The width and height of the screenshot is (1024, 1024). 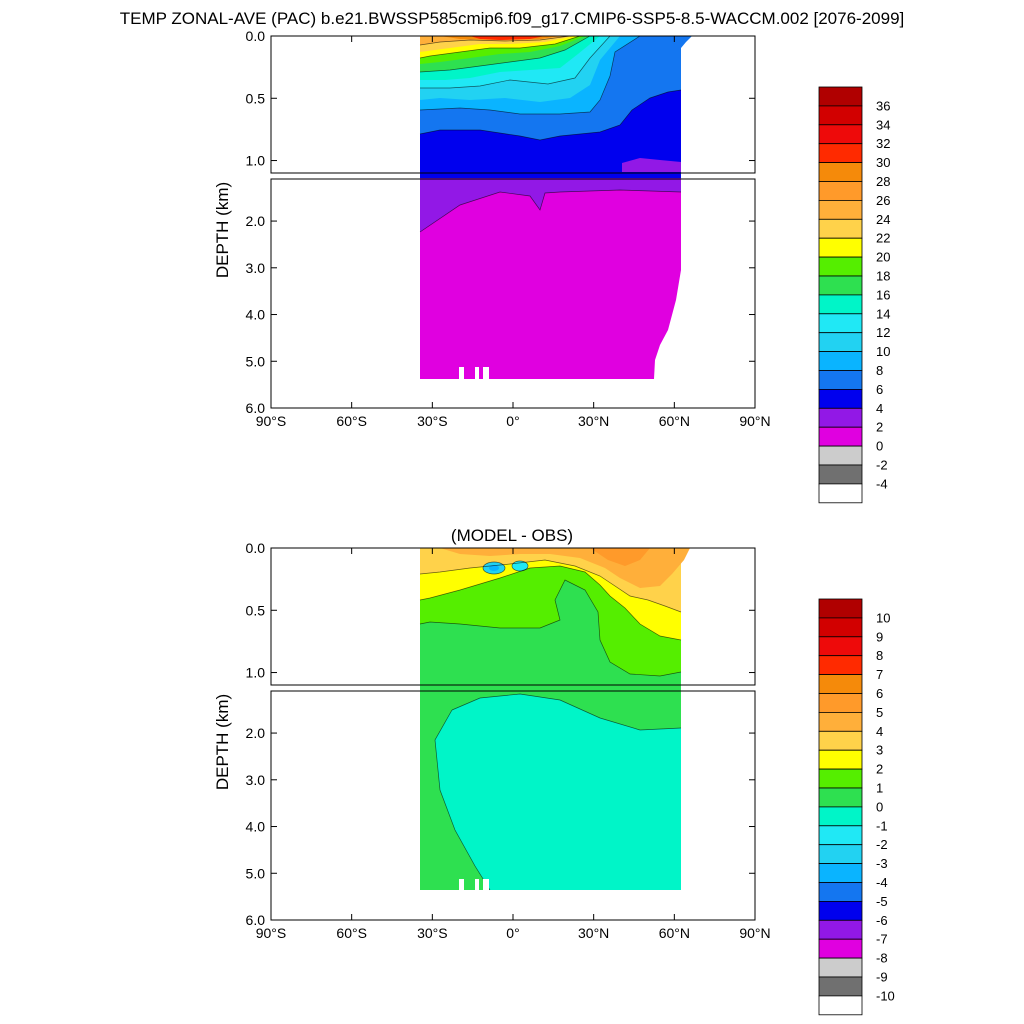 I want to click on colorbar-label: -3, so click(x=882, y=863).